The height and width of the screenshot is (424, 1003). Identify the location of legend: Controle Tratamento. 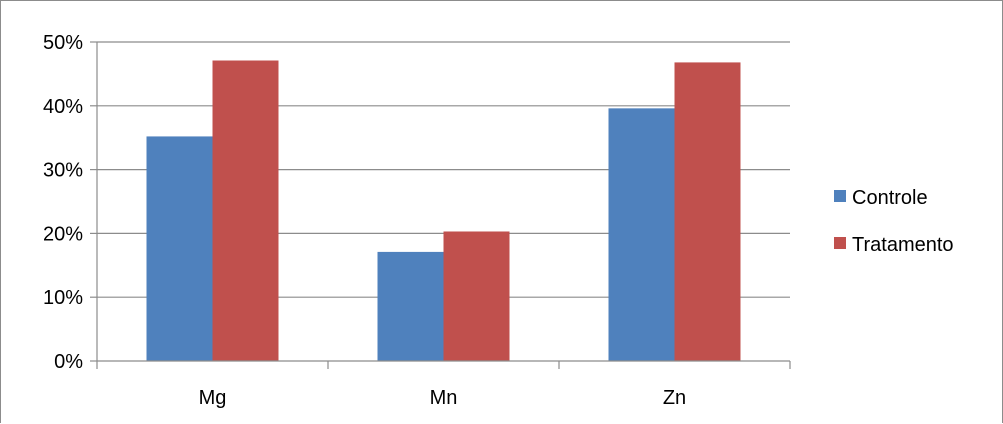
(894, 221).